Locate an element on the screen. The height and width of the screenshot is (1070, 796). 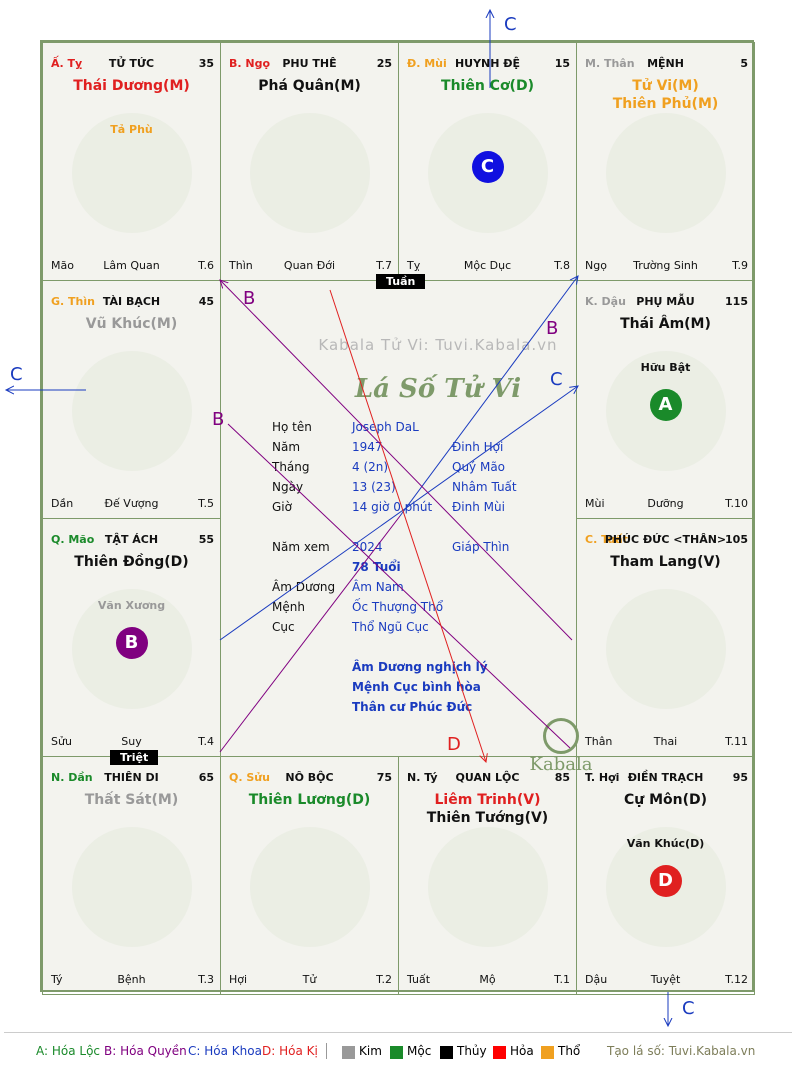
badge-a: A is located at coordinates (665, 405).